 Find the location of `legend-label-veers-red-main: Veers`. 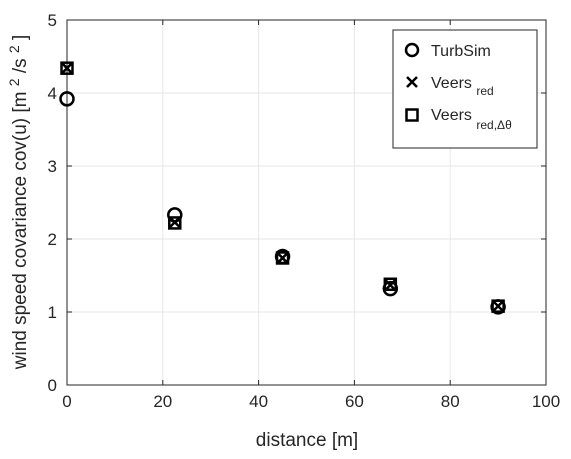

legend-label-veers-red-main: Veers is located at coordinates (451, 83).